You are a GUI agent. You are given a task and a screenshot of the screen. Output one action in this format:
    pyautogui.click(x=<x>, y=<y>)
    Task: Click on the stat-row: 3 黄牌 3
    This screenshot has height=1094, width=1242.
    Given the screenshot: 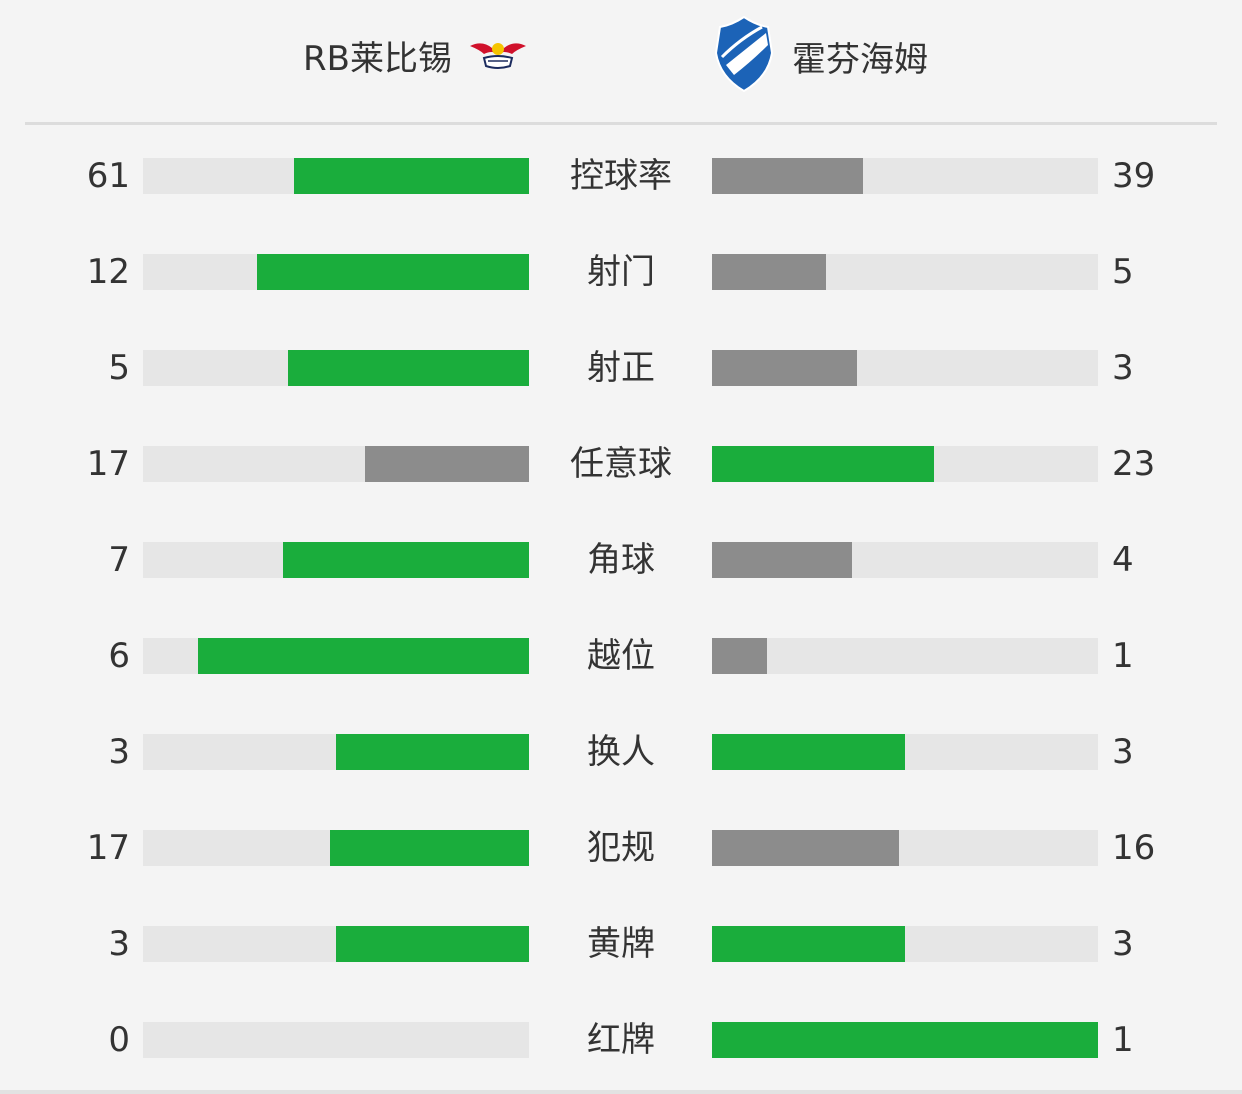 What is the action you would take?
    pyautogui.click(x=621, y=944)
    